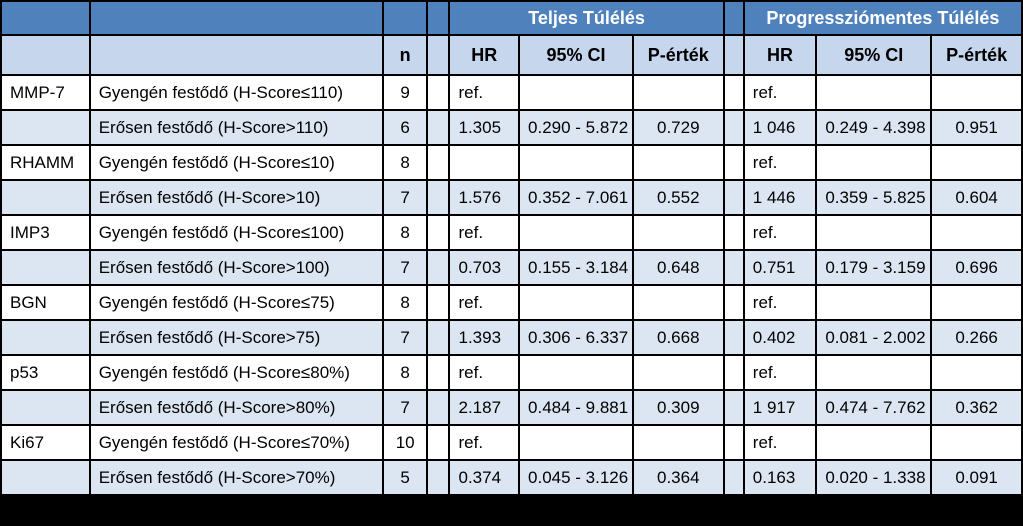  What do you see at coordinates (780, 477) in the screenshot?
I see `hr-pfs-cell: 0.163` at bounding box center [780, 477].